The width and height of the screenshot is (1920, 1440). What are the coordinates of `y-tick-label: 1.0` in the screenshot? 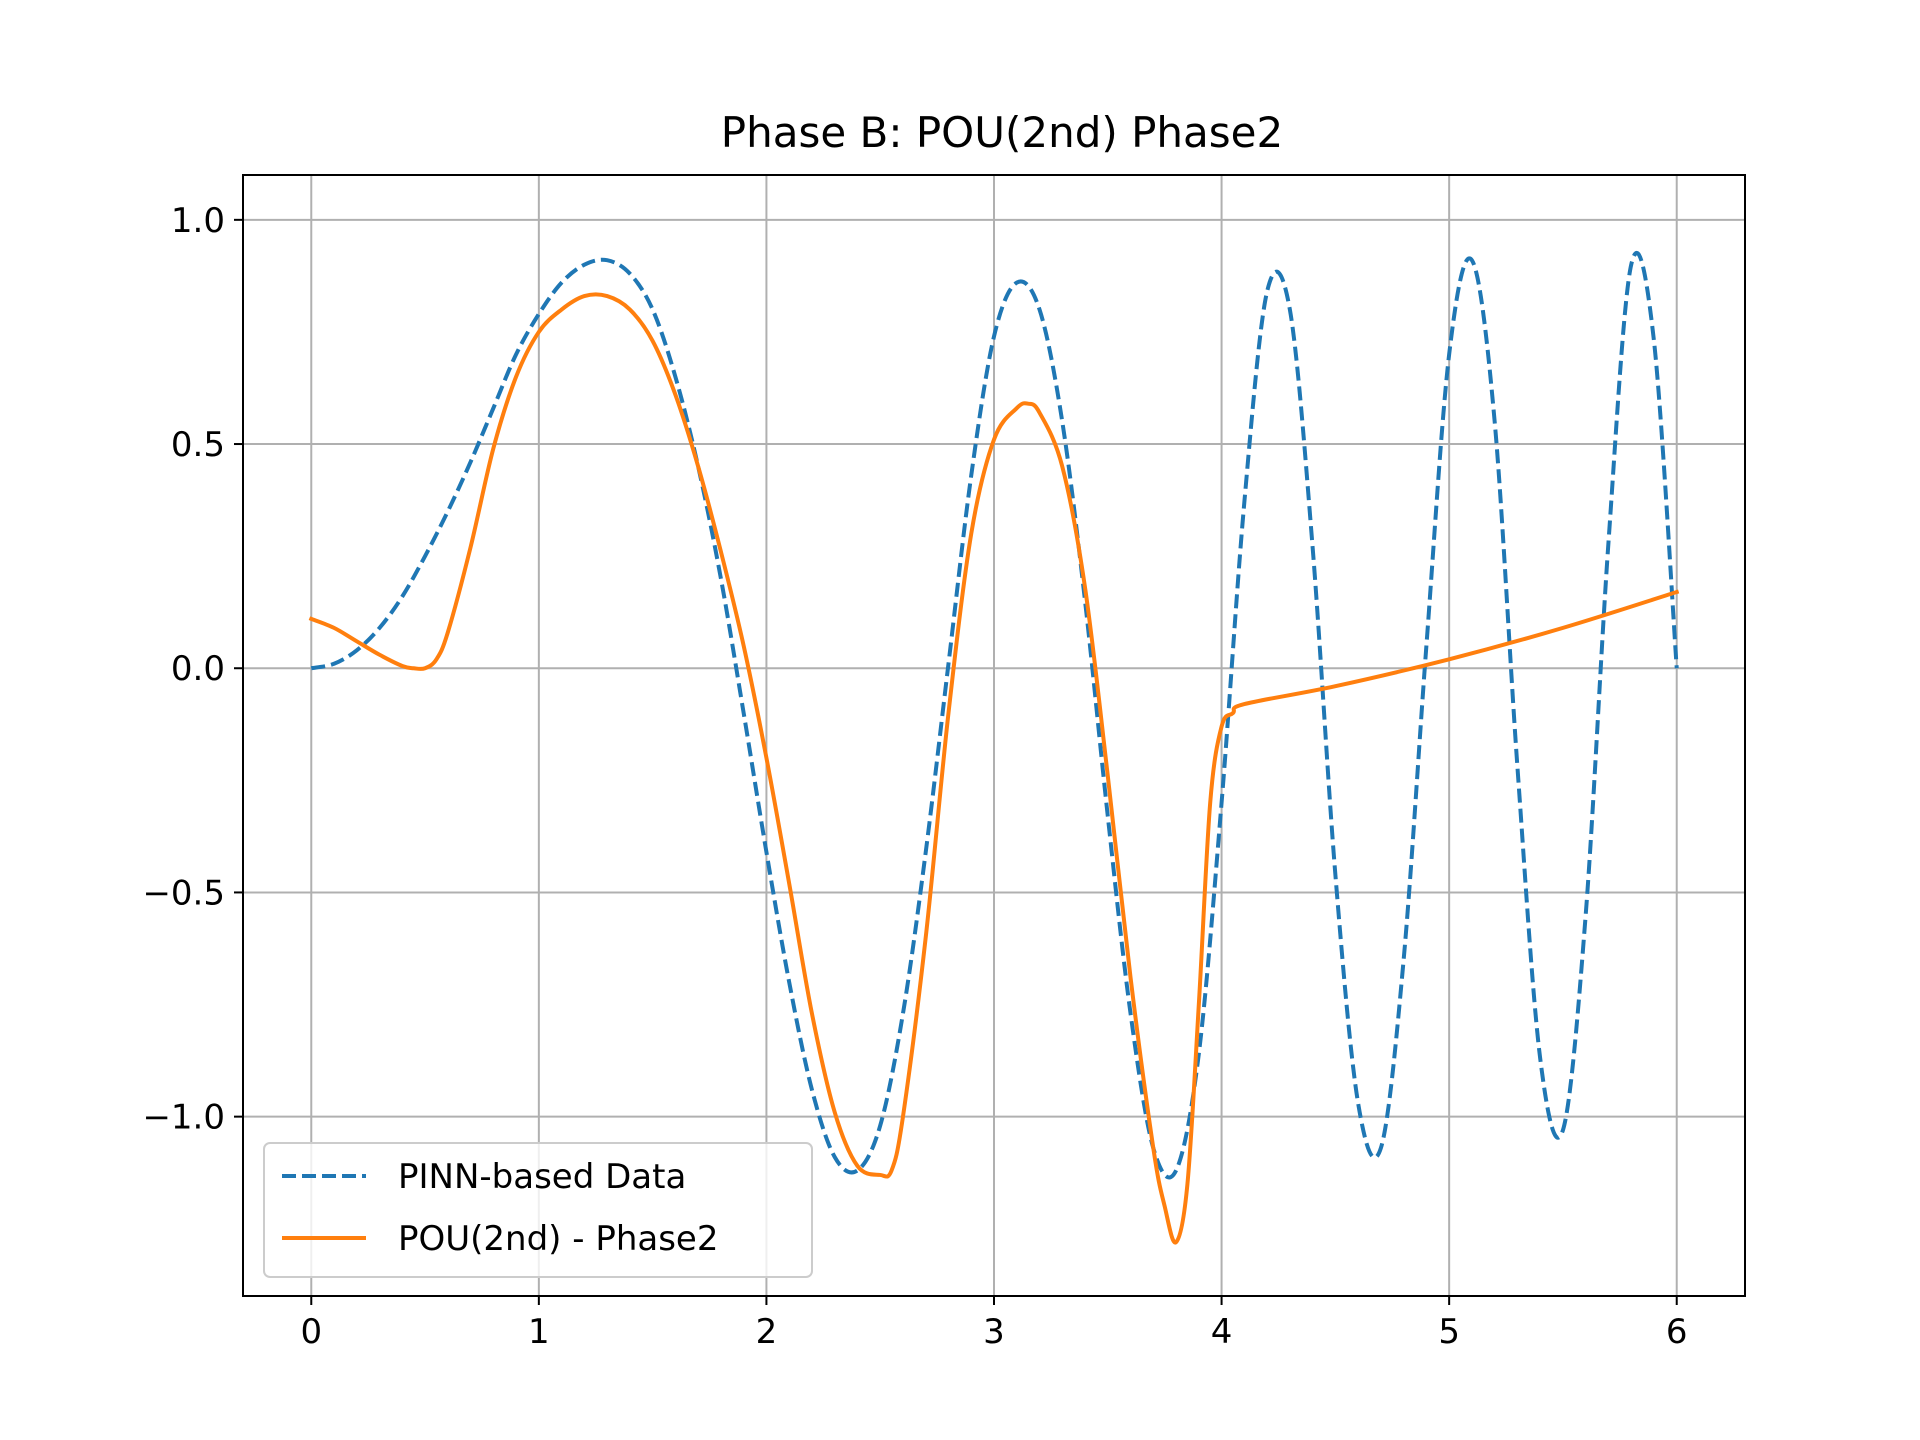 It's located at (198, 221).